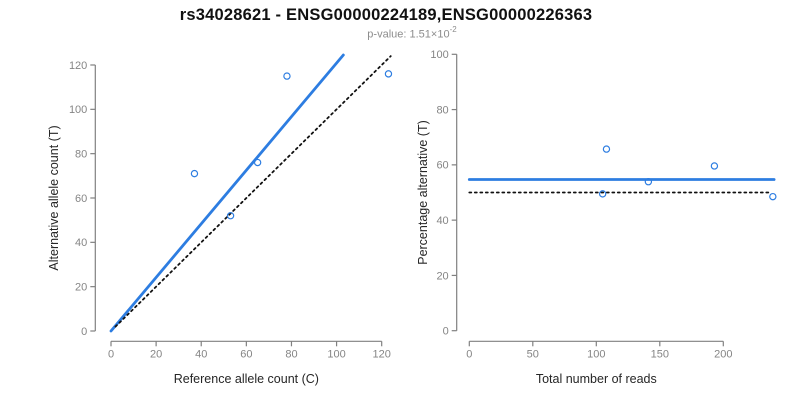  I want to click on pvalue-exponent: -2, so click(453, 29).